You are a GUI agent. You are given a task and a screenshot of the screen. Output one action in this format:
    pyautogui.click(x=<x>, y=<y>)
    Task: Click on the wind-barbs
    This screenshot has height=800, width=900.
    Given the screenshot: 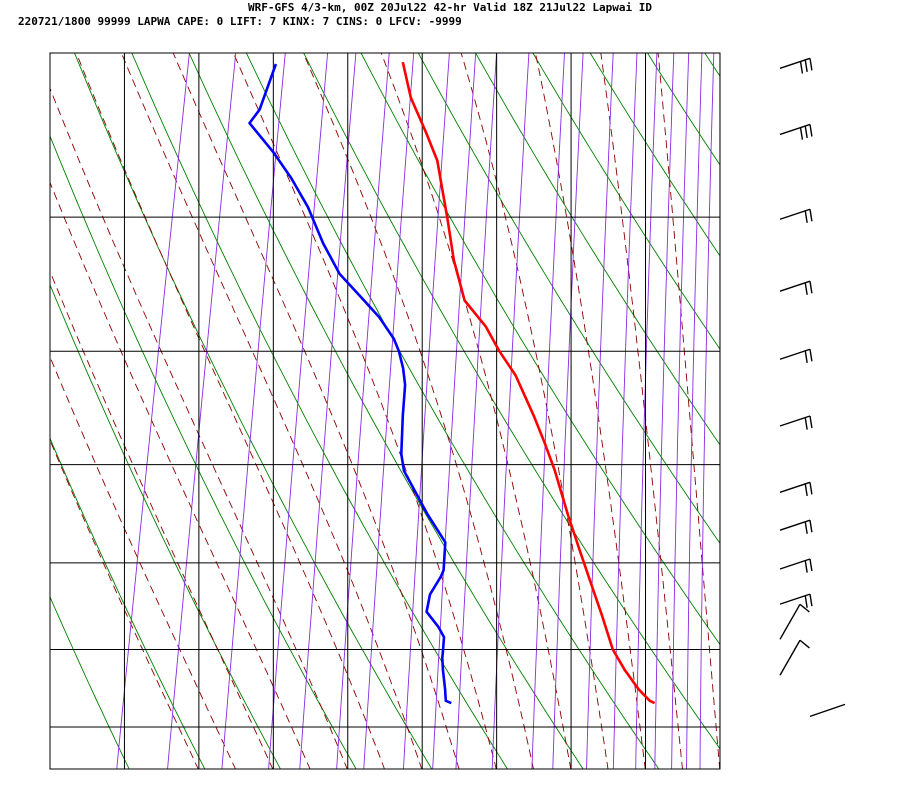 What is the action you would take?
    pyautogui.click(x=812, y=387)
    